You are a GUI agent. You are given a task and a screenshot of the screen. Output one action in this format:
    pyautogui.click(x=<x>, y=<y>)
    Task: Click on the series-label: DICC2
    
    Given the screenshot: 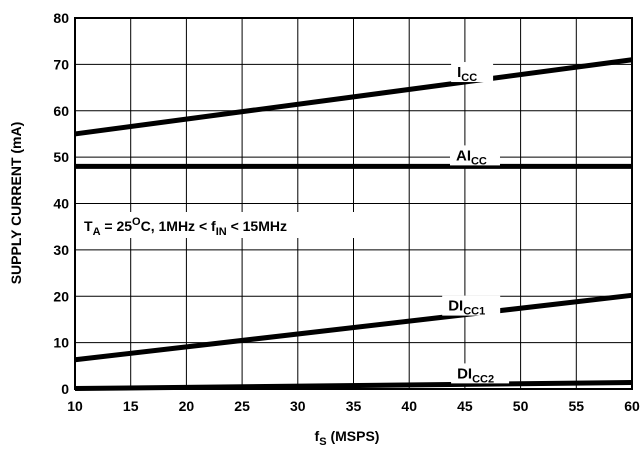 What is the action you would take?
    pyautogui.click(x=475, y=375)
    